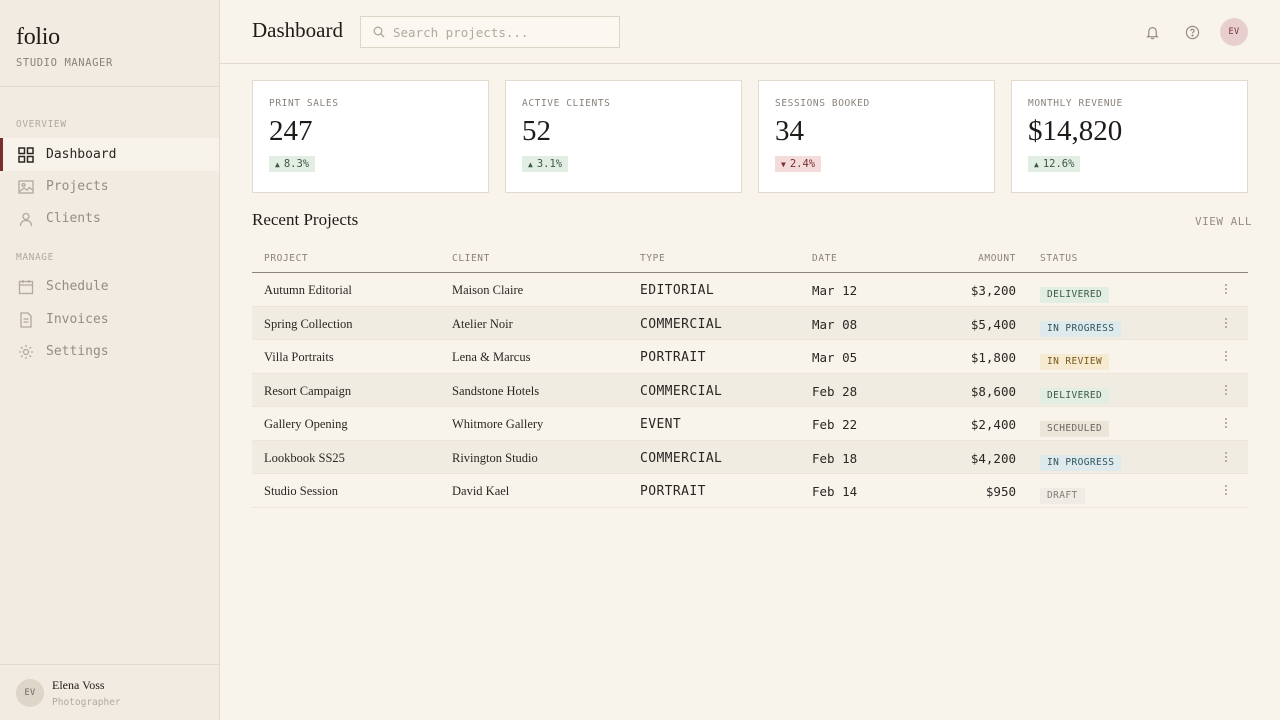 Image resolution: width=1280 pixels, height=720 pixels. I want to click on status-badge: DELIVERED, so click(1075, 295).